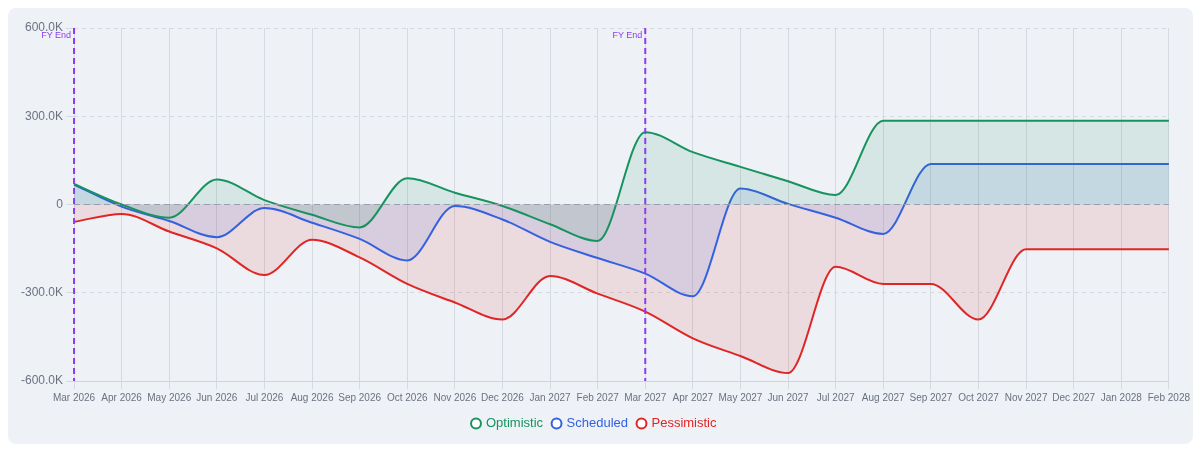  Describe the element at coordinates (264, 397) in the screenshot. I see `x-tick-label: Jul 2026` at that location.